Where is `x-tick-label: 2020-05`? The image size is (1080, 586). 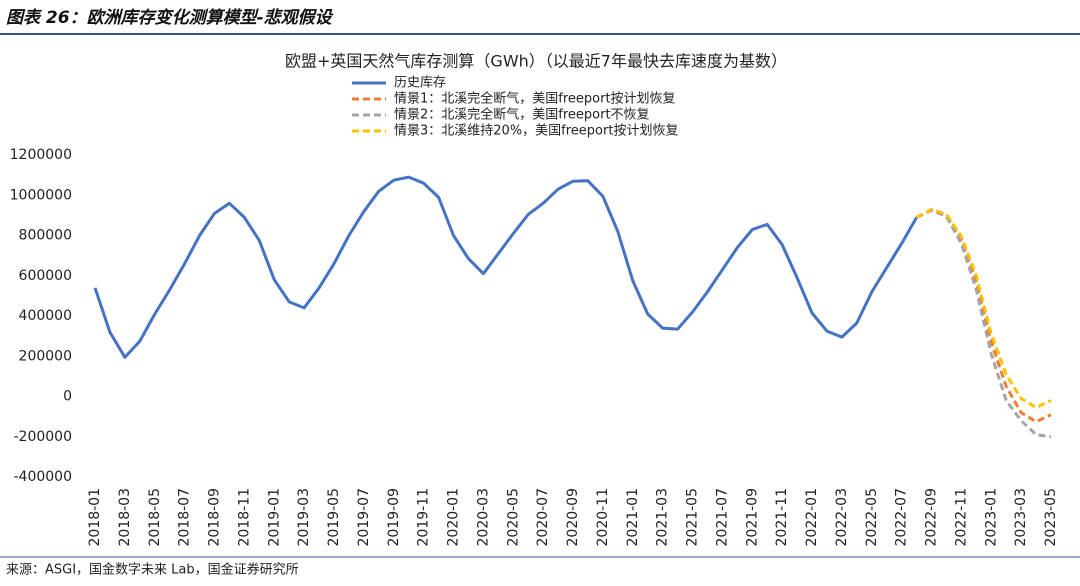
x-tick-label: 2020-05 is located at coordinates (513, 517).